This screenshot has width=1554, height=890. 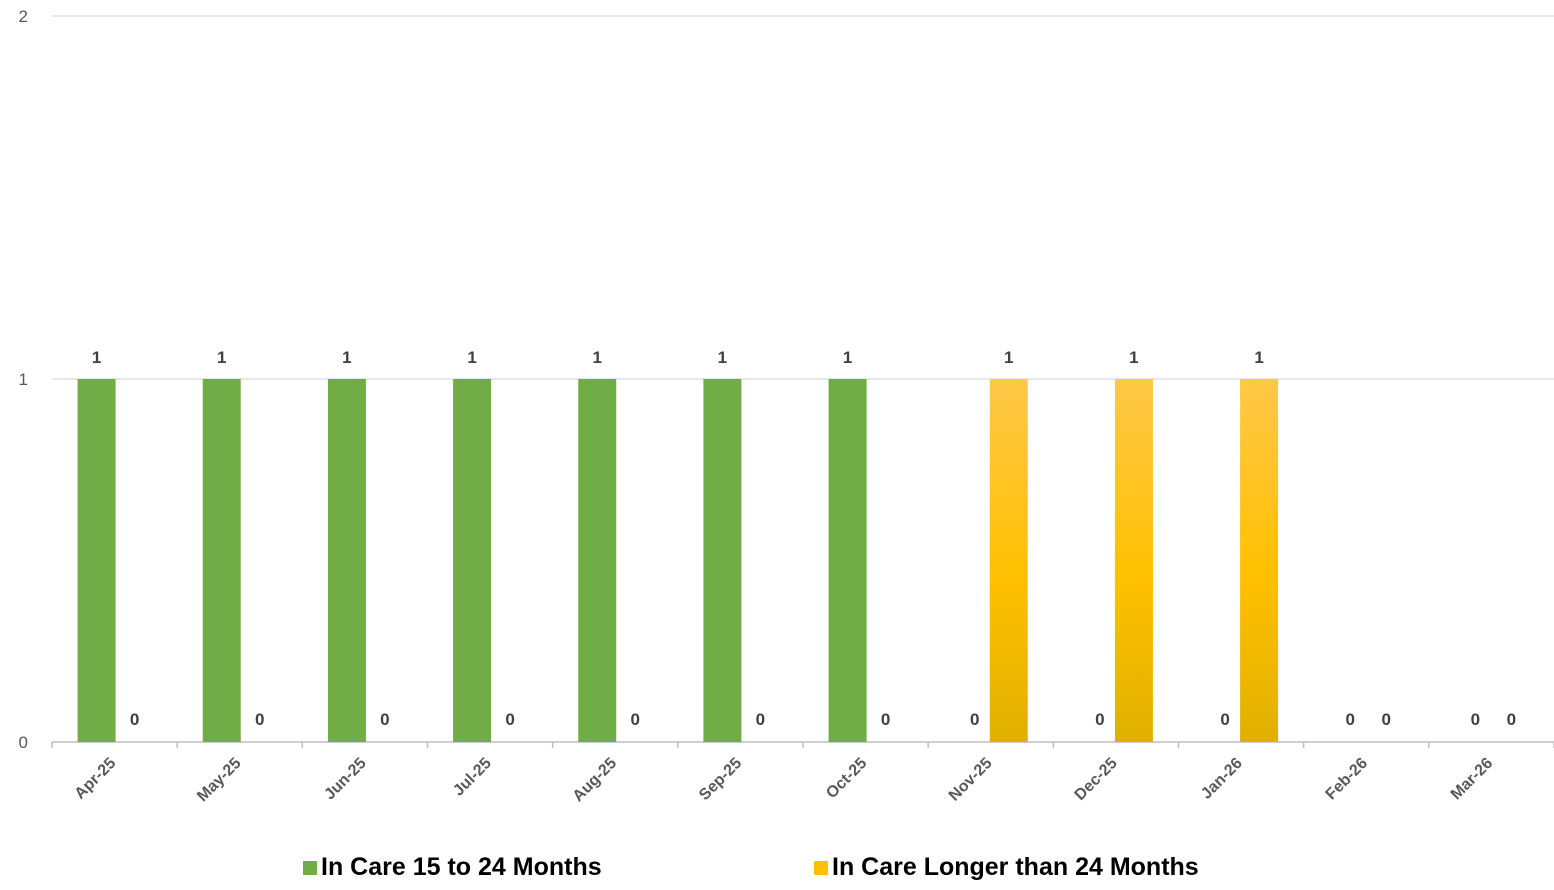 What do you see at coordinates (720, 779) in the screenshot?
I see `x-tick-label: Sep-25` at bounding box center [720, 779].